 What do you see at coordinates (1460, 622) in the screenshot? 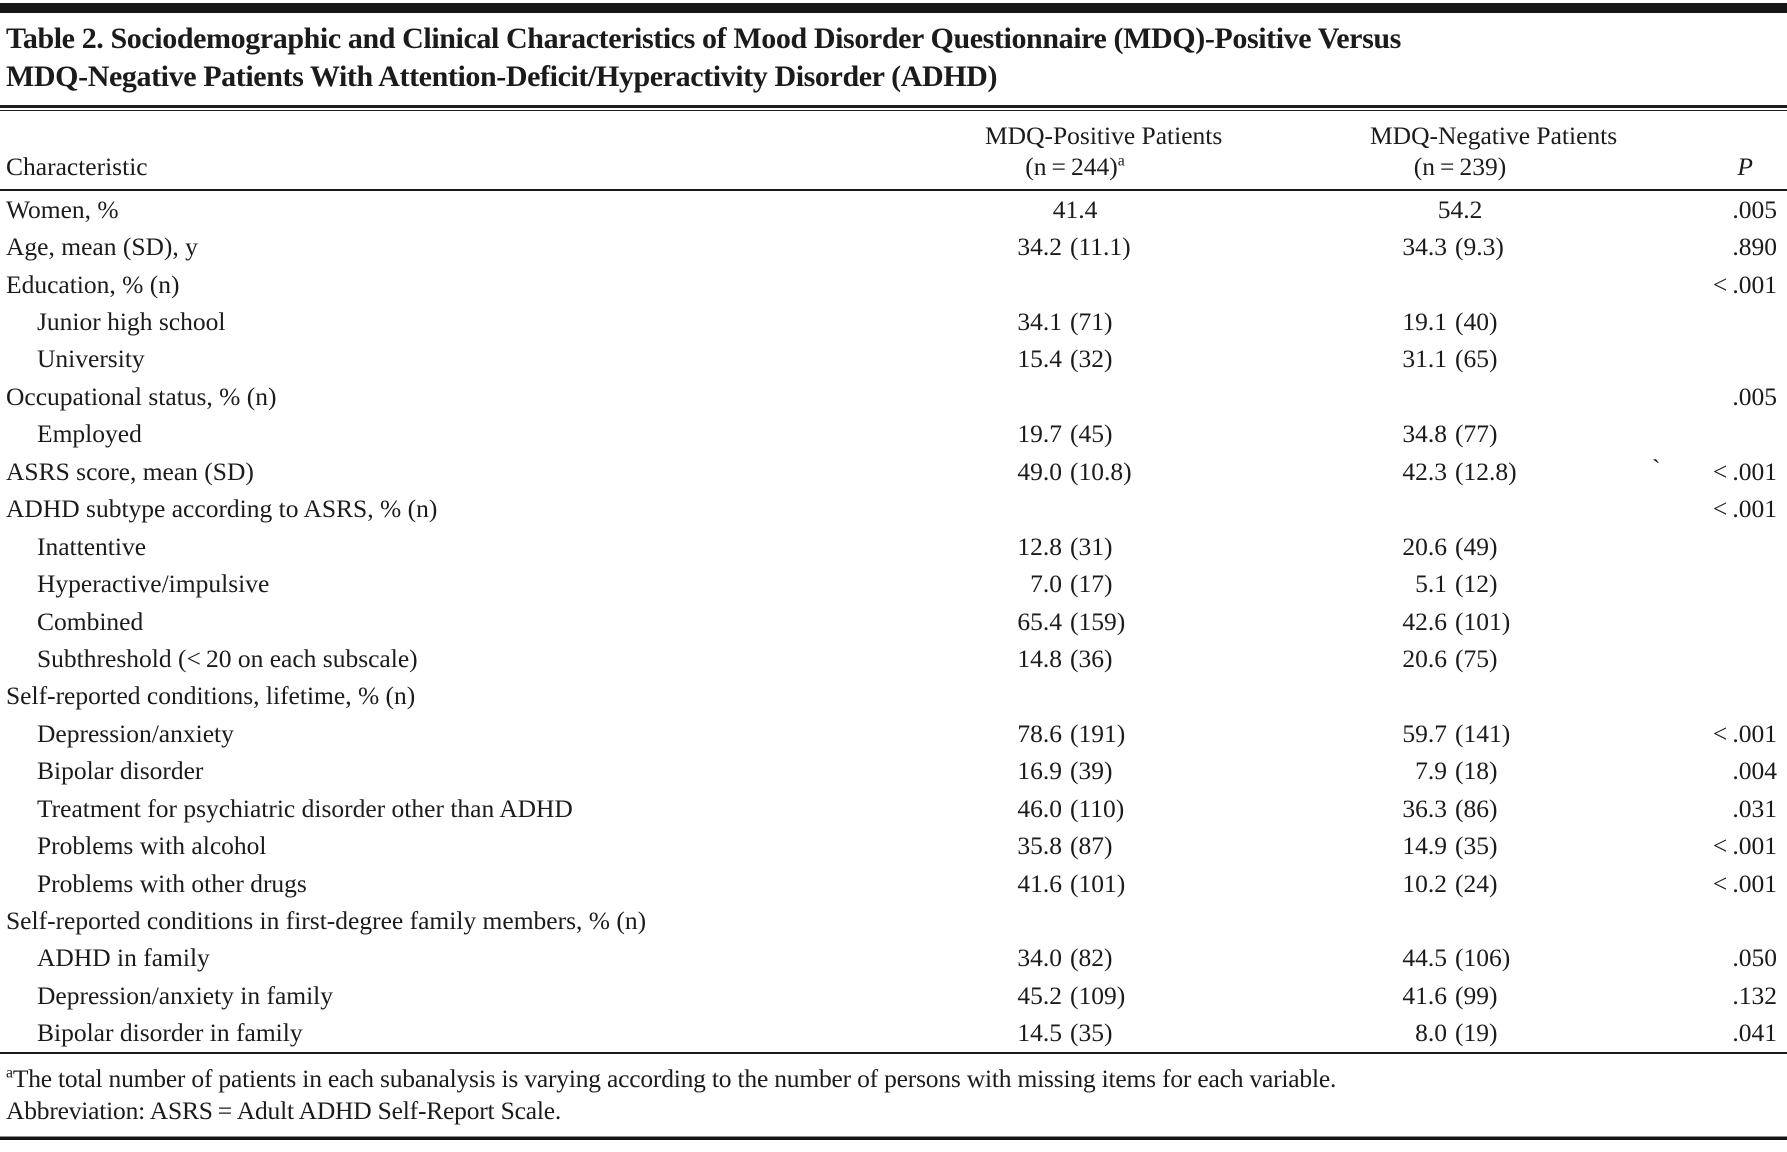
I see `mdq-negative-value: 42.6 (101)` at bounding box center [1460, 622].